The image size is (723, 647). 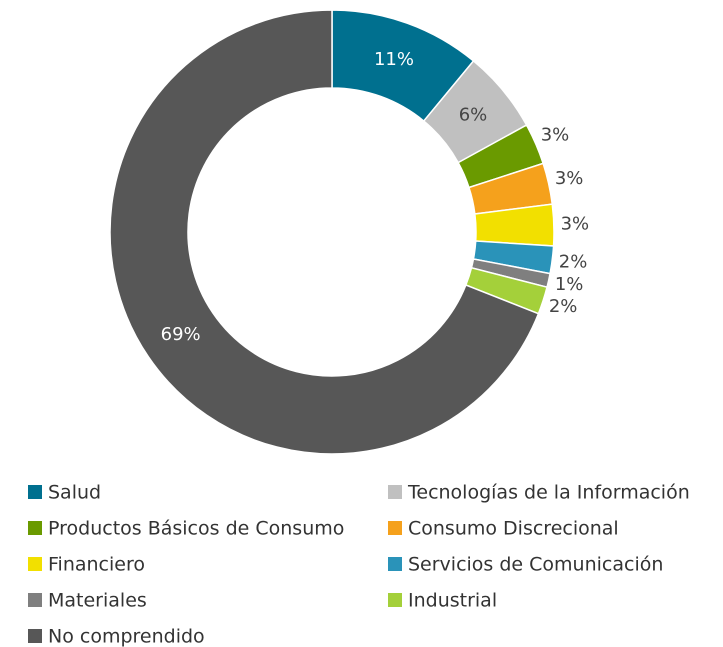 What do you see at coordinates (74, 493) in the screenshot?
I see `legend-label: Salud` at bounding box center [74, 493].